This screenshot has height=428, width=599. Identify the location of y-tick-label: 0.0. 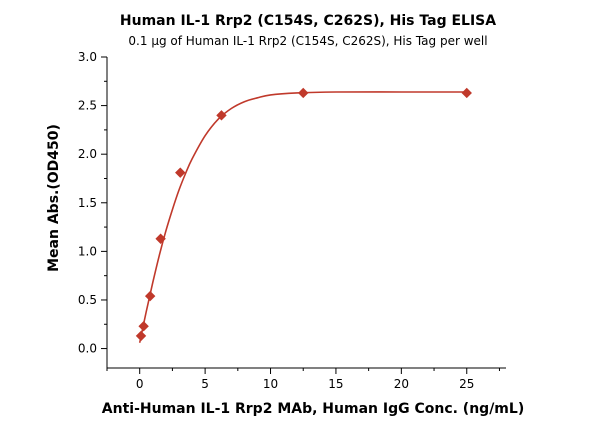
(87, 349).